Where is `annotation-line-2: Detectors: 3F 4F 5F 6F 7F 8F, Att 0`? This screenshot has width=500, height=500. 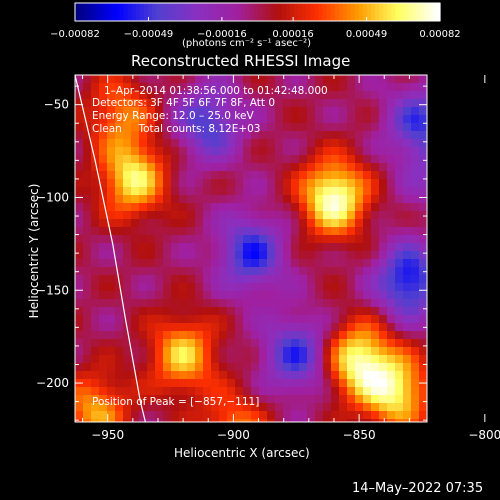 annotation-line-2: Detectors: 3F 4F 5F 6F 7F 8F, Att 0 is located at coordinates (184, 103).